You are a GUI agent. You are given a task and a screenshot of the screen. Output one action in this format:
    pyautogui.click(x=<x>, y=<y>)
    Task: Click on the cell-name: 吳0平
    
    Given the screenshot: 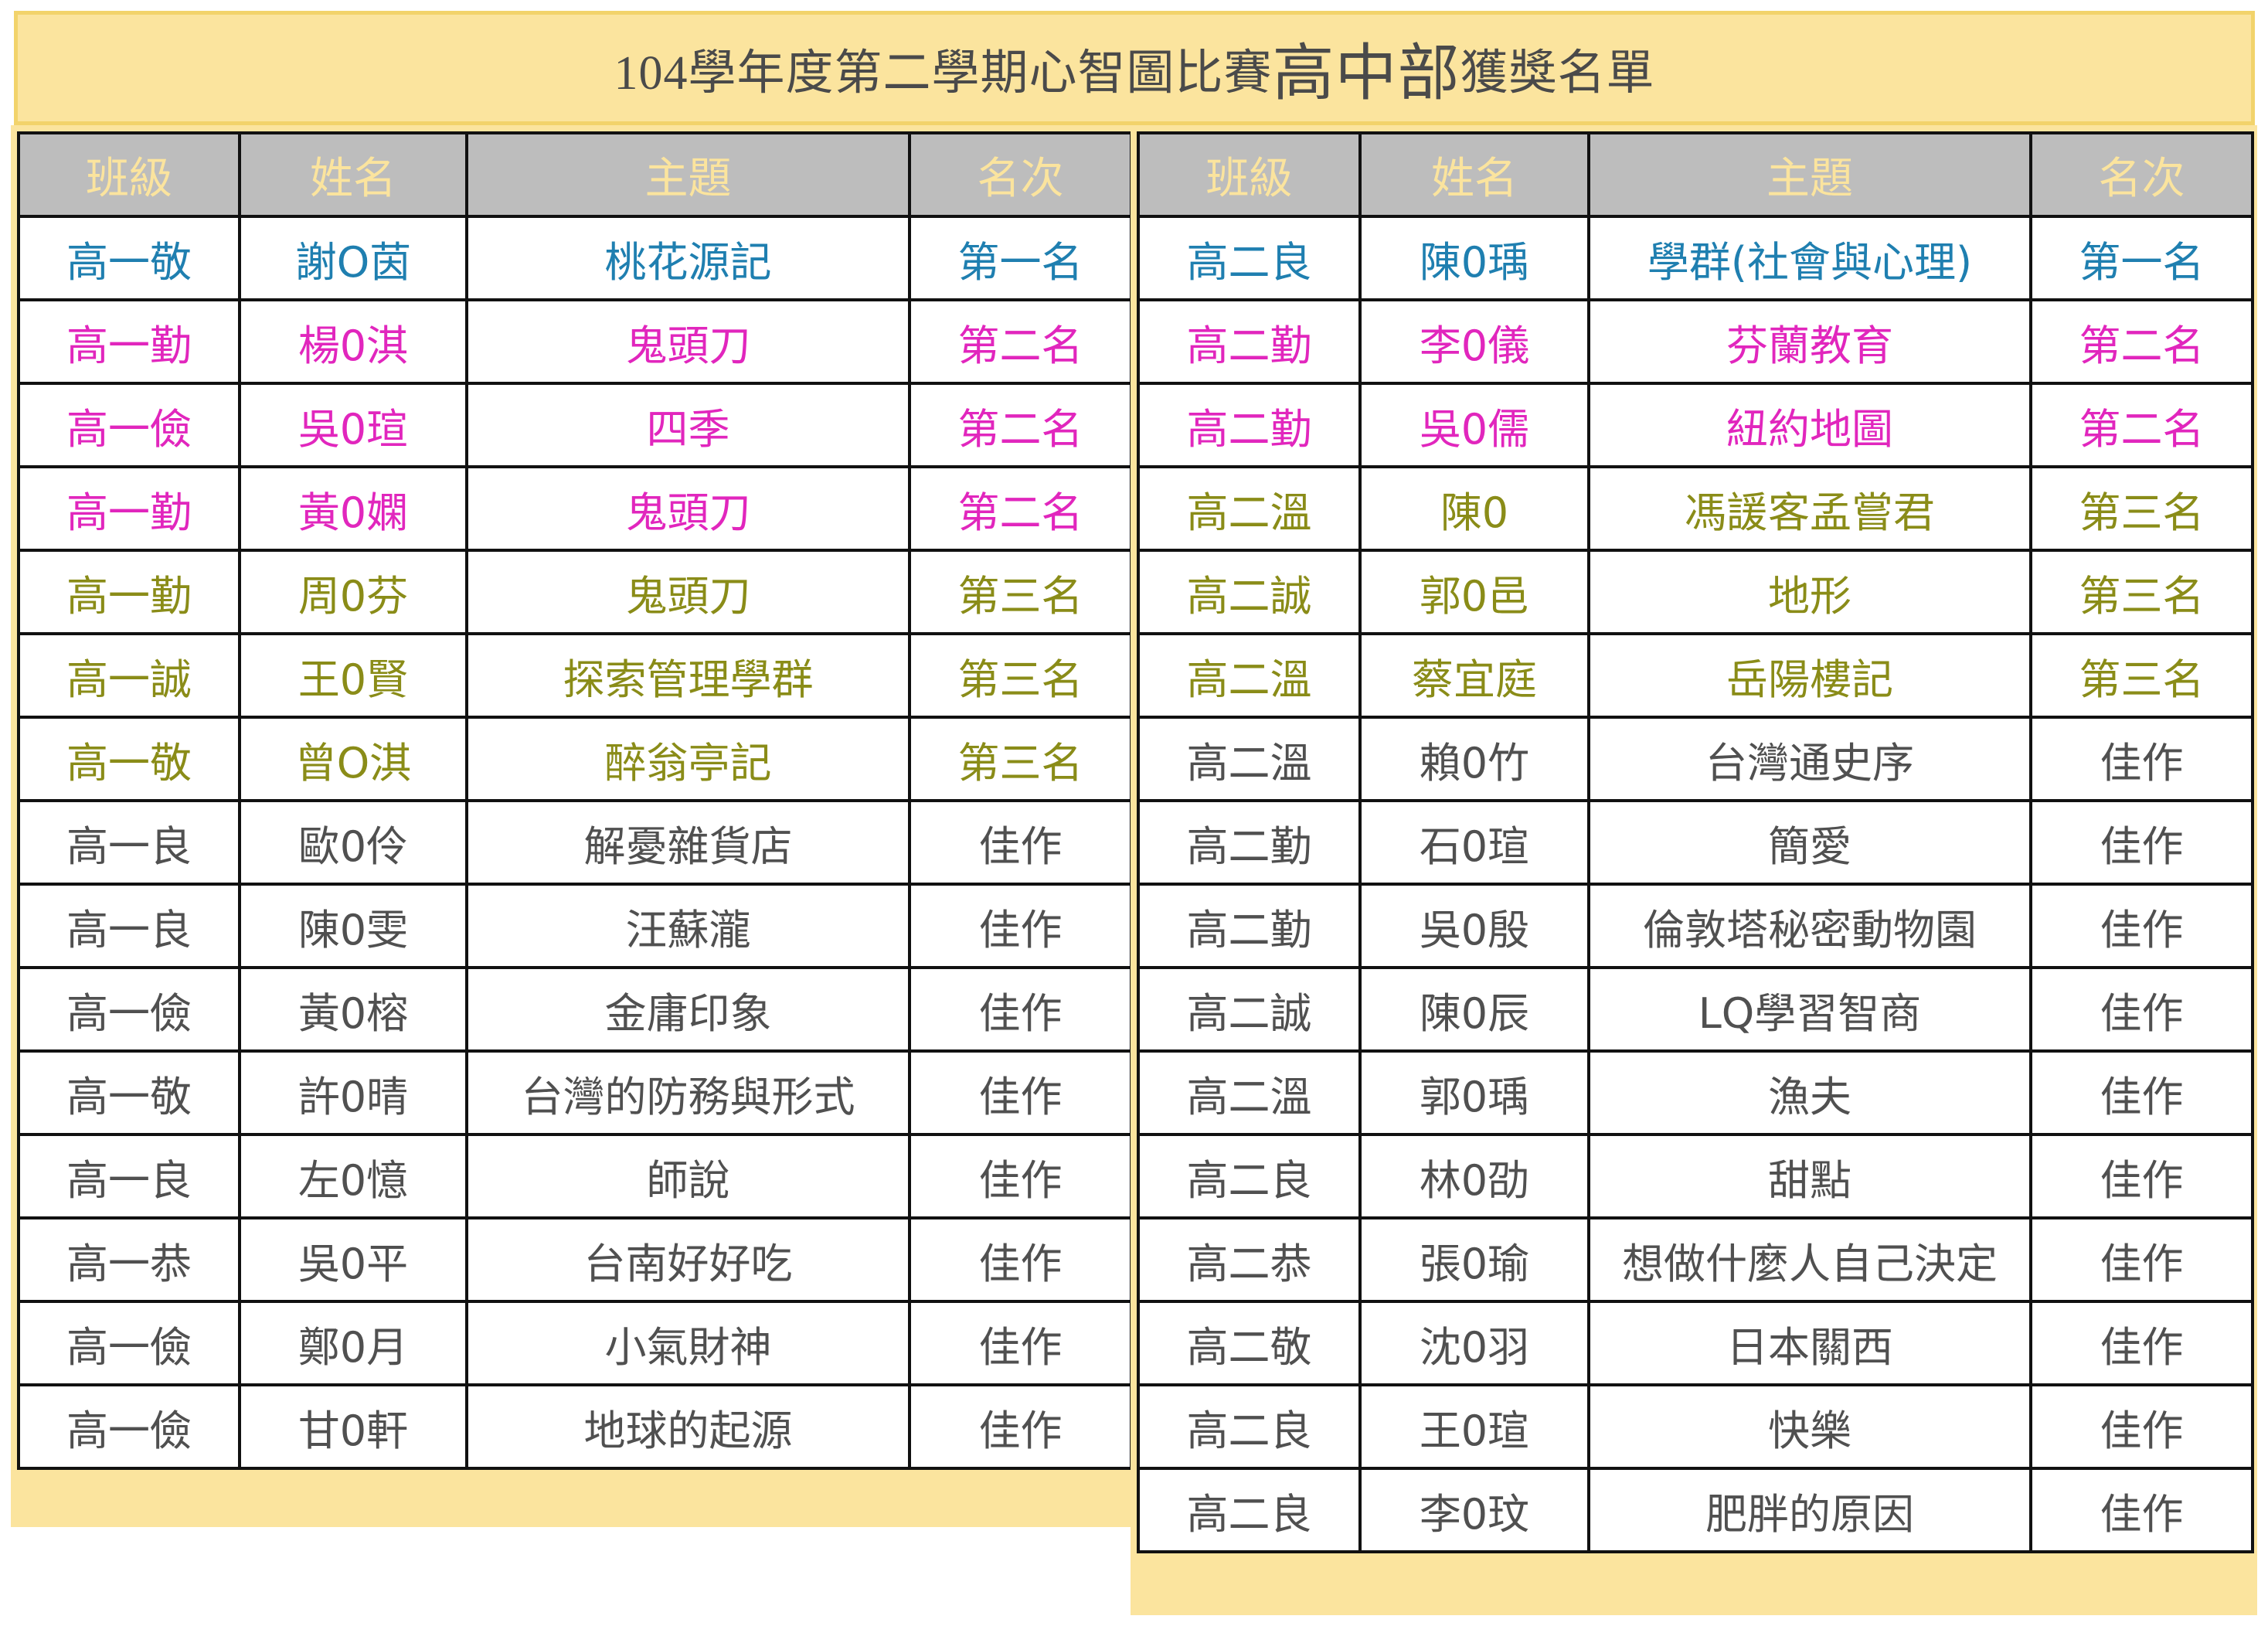 What is the action you would take?
    pyautogui.click(x=353, y=1259)
    